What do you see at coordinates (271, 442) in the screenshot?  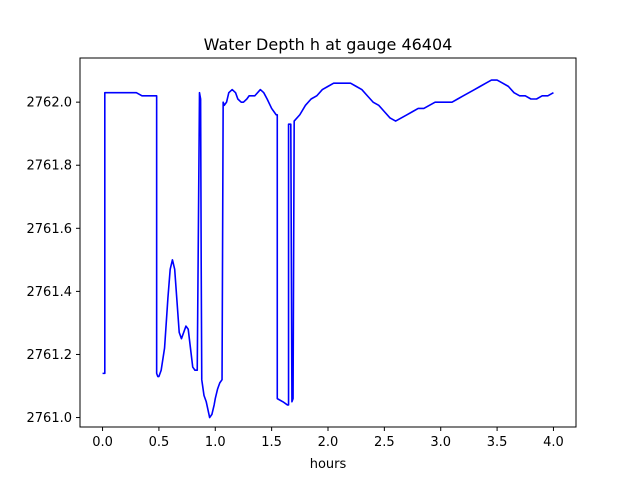 I see `x-tick-label: 1.5` at bounding box center [271, 442].